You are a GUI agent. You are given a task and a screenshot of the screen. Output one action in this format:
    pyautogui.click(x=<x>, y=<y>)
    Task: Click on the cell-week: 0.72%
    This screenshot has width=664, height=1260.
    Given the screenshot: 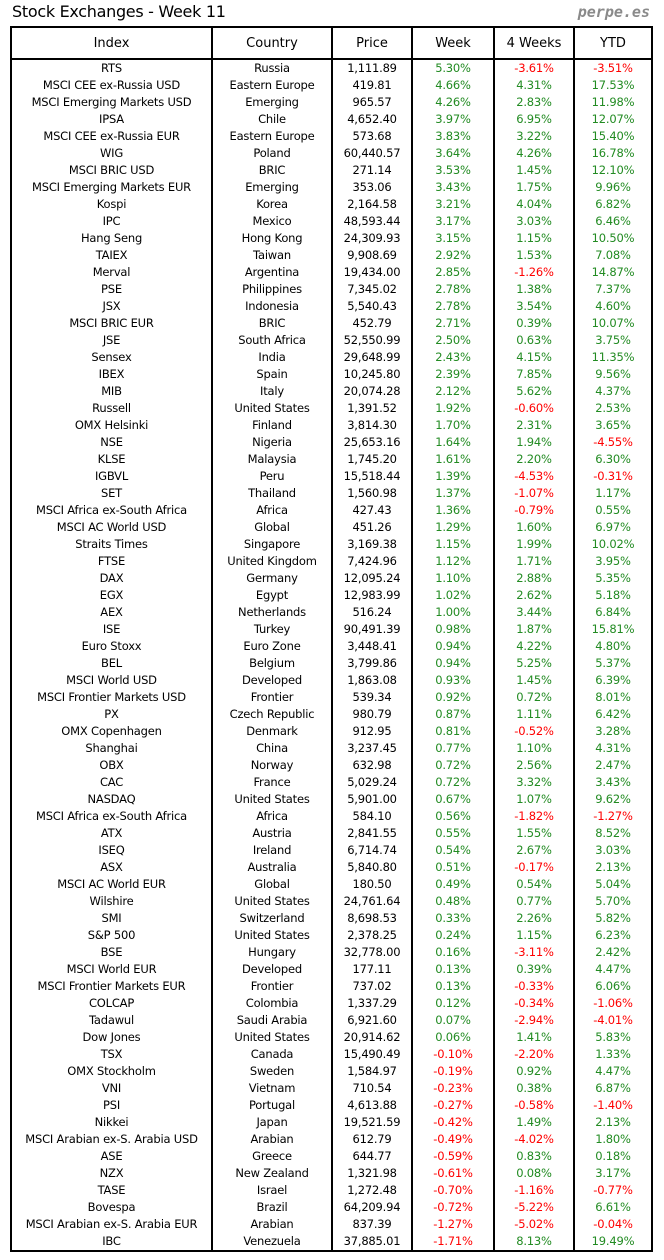 What is the action you would take?
    pyautogui.click(x=453, y=765)
    